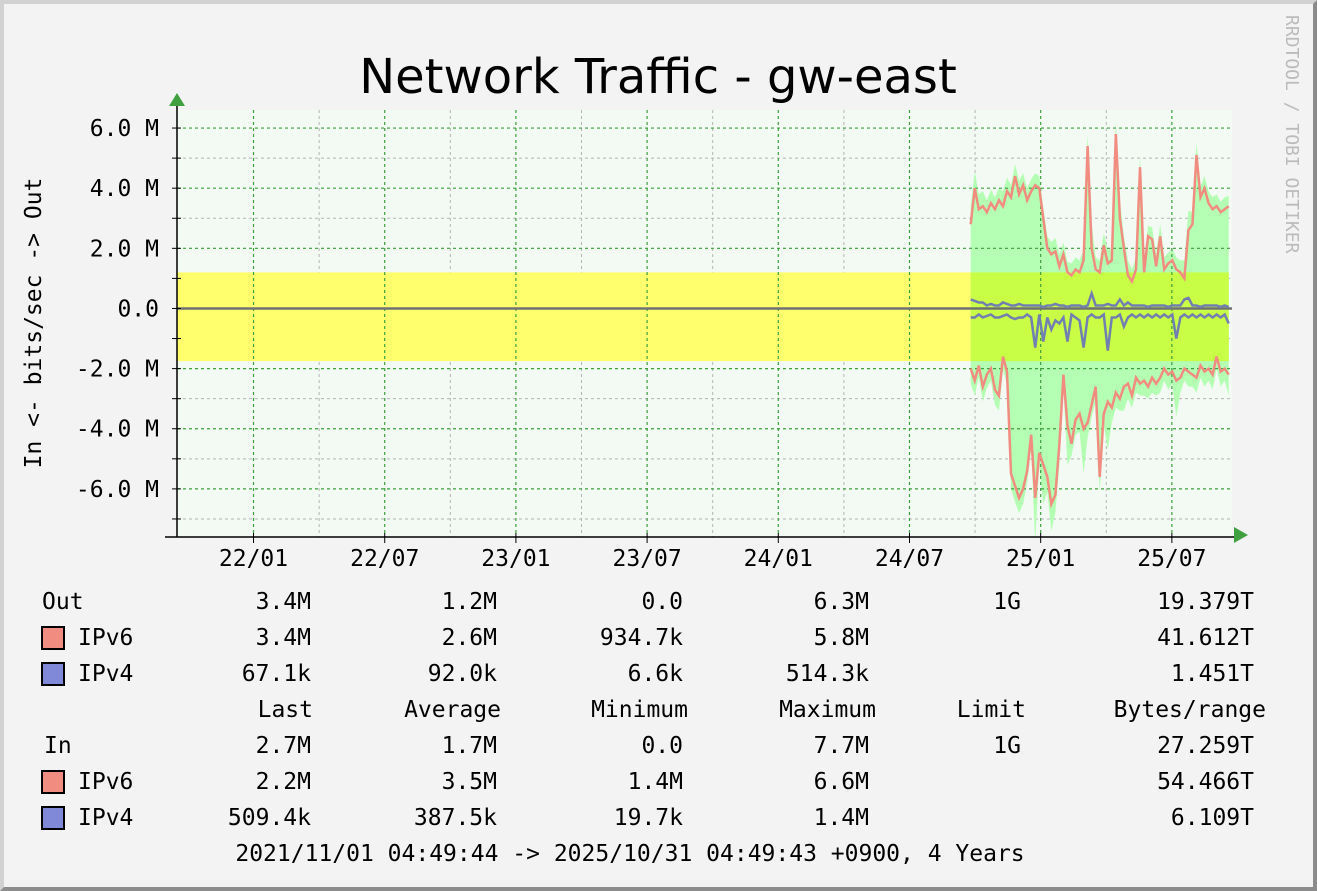 This screenshot has width=1317, height=891. I want to click on legend-value-cell: 934.7k, so click(641, 638).